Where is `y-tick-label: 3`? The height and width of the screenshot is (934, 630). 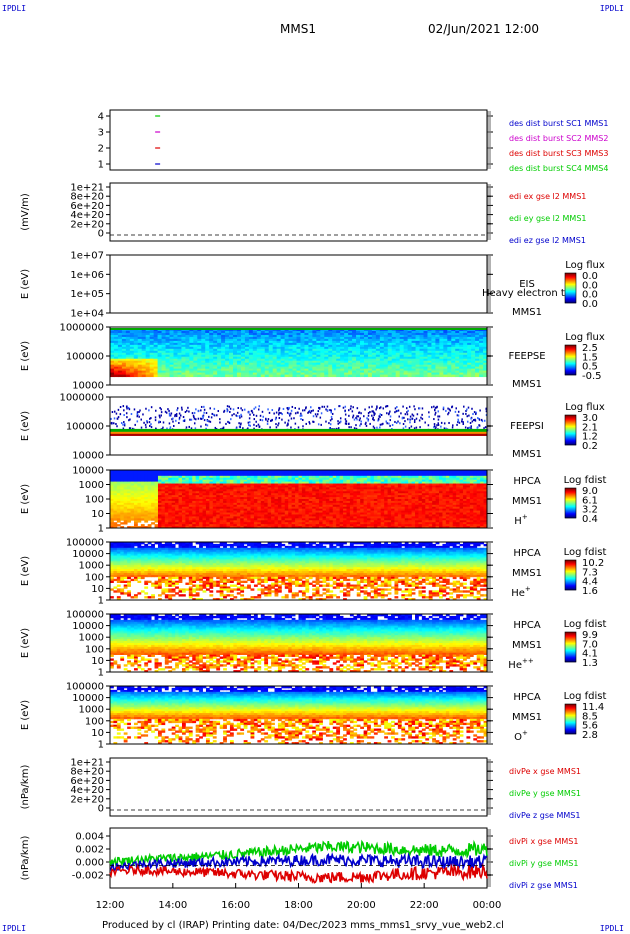
y-tick-label: 3 is located at coordinates (101, 133).